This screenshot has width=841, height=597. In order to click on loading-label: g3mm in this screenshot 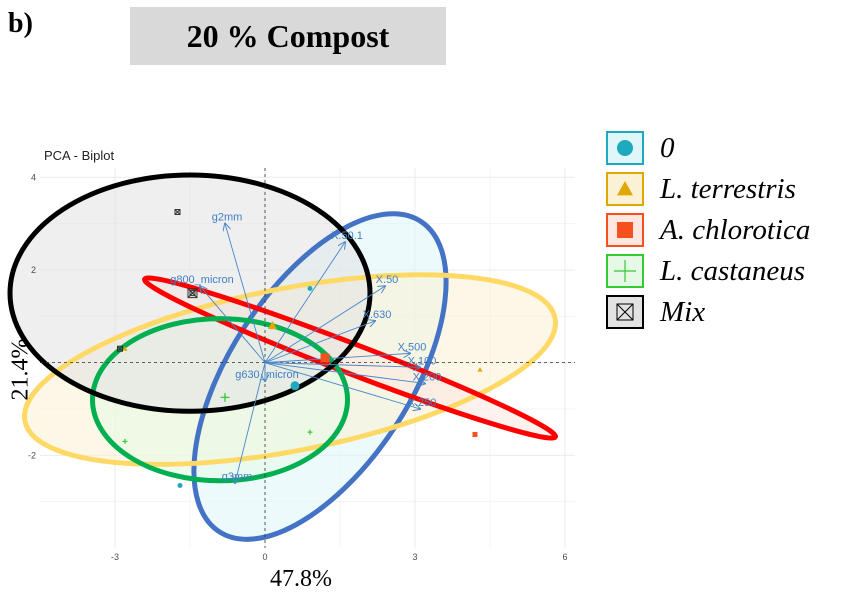, I will do `click(237, 477)`.